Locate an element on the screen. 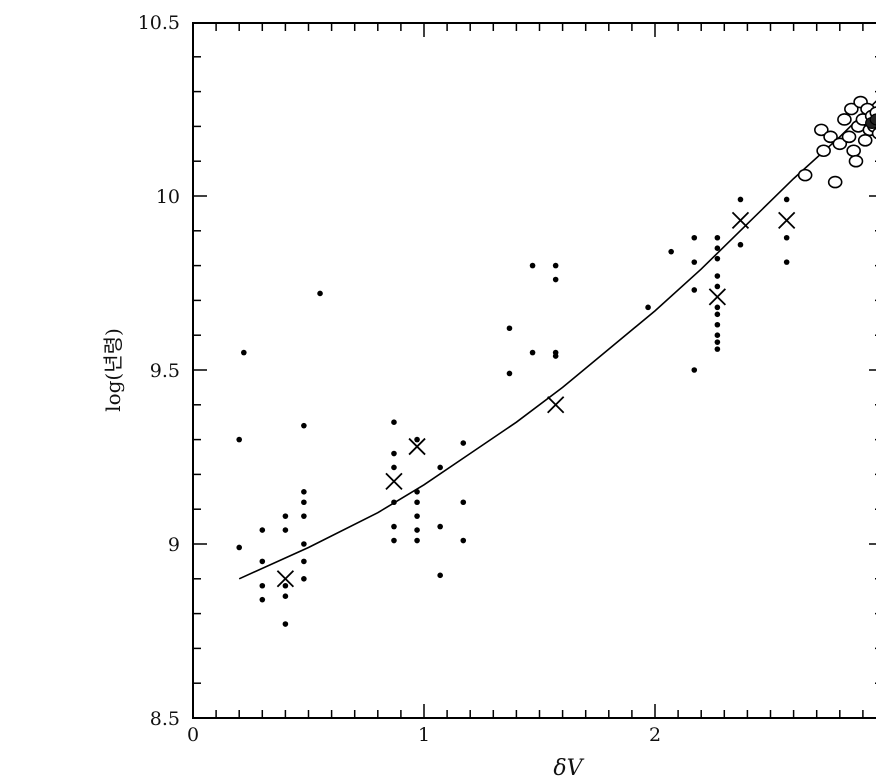 The width and height of the screenshot is (876, 781). x-tick-labels: 0 1 2 is located at coordinates (424, 735).